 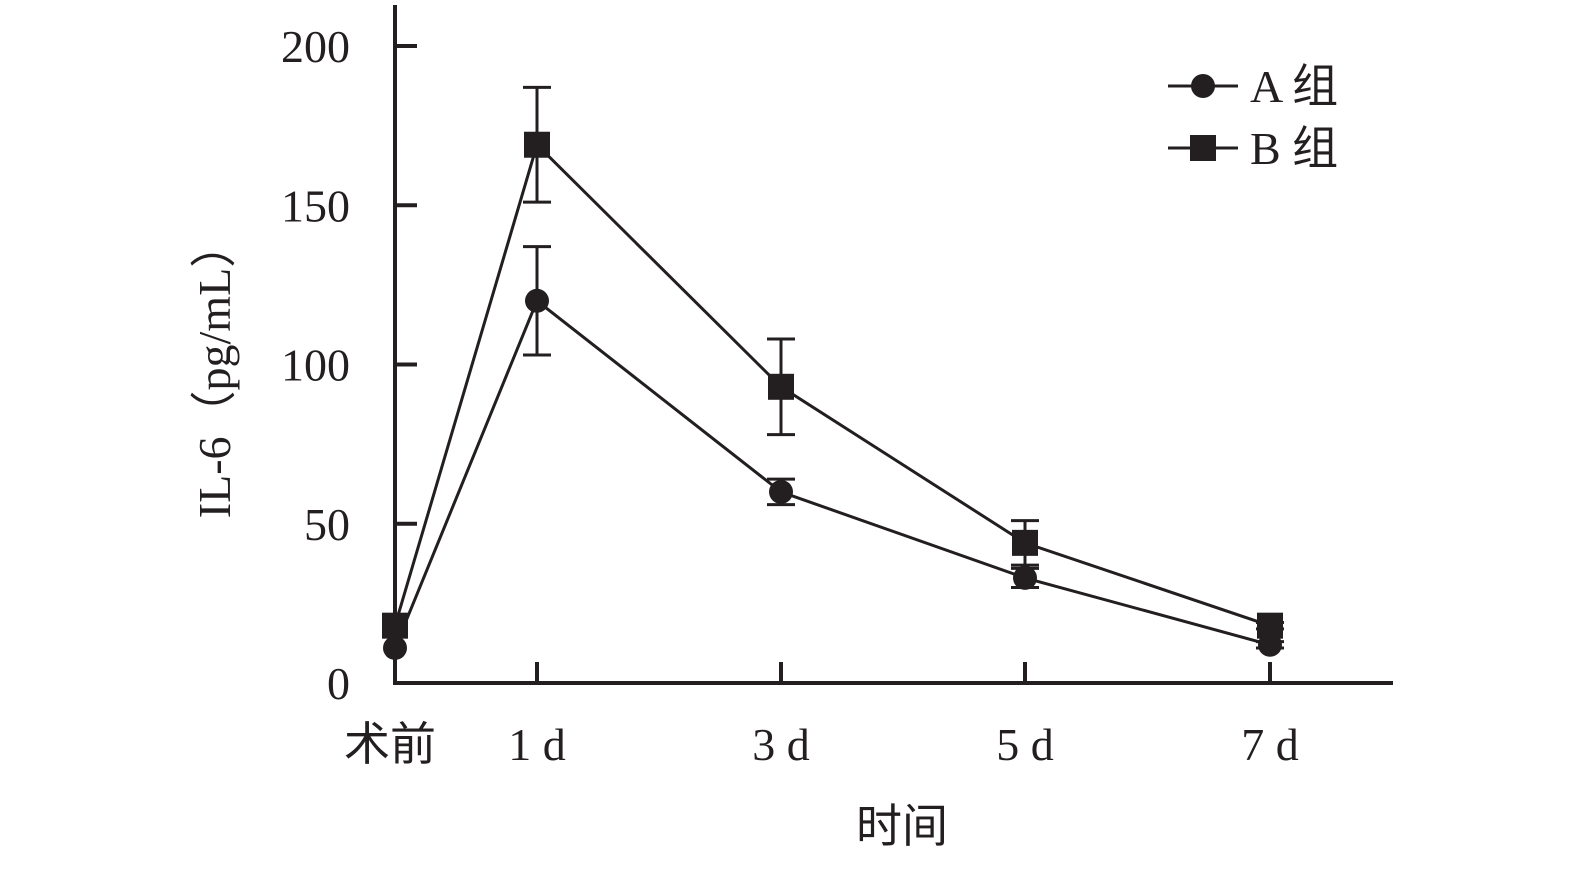 I want to click on legend-label: A 组, so click(x=1294, y=86).